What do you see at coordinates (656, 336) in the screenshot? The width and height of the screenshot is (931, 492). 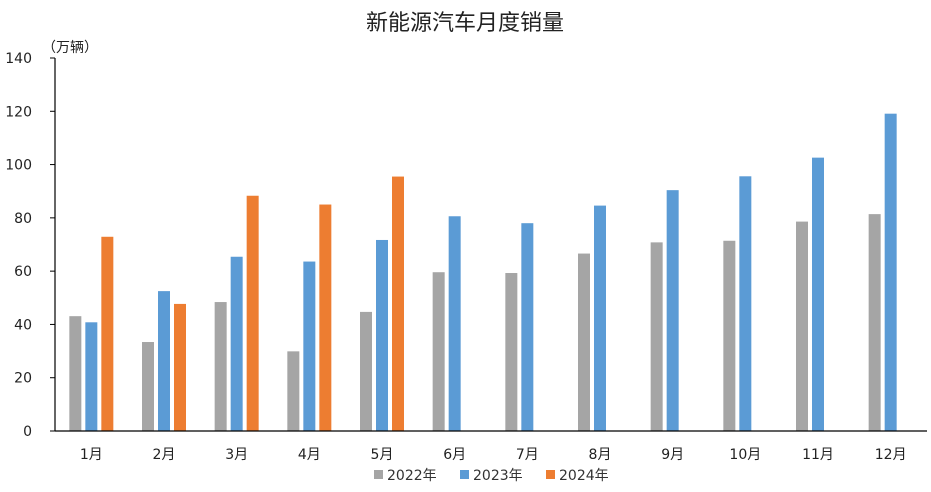 I see `bar-2022年-9月` at bounding box center [656, 336].